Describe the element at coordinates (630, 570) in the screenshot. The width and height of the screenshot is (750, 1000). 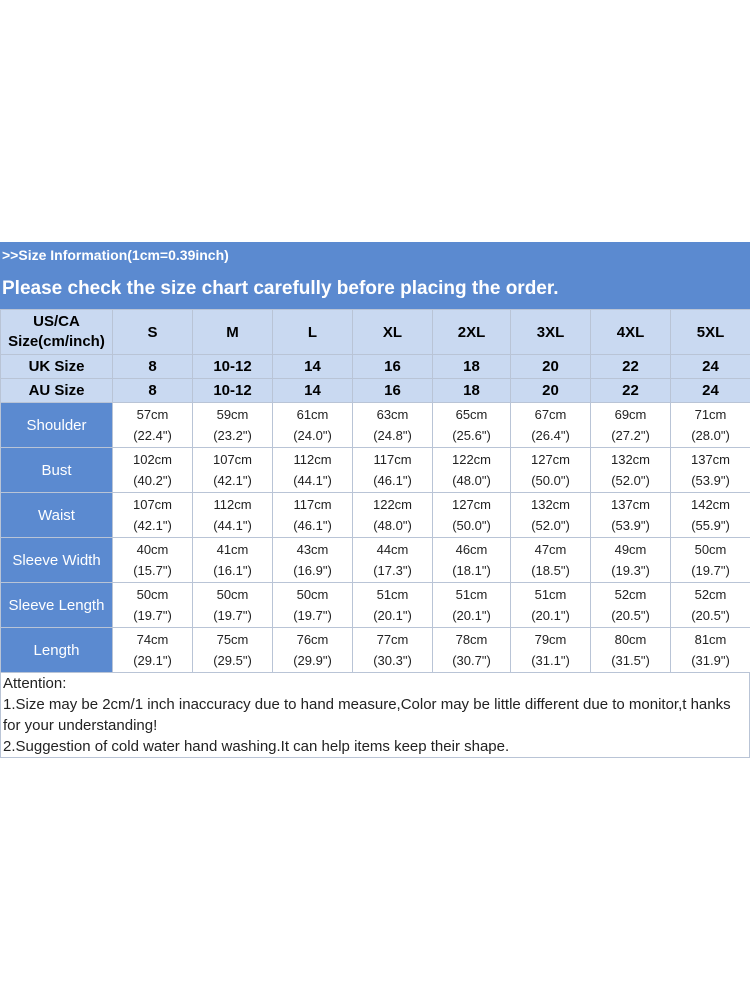
I see `inch-value: (19.3")` at that location.